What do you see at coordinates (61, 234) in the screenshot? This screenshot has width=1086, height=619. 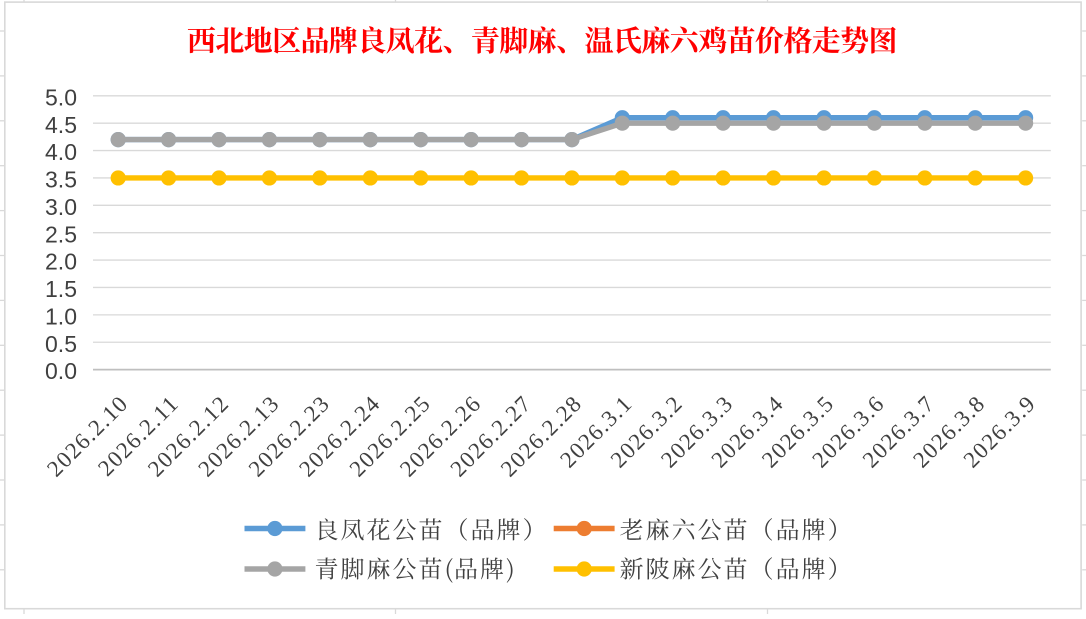 I see `svg-text: 2.5` at bounding box center [61, 234].